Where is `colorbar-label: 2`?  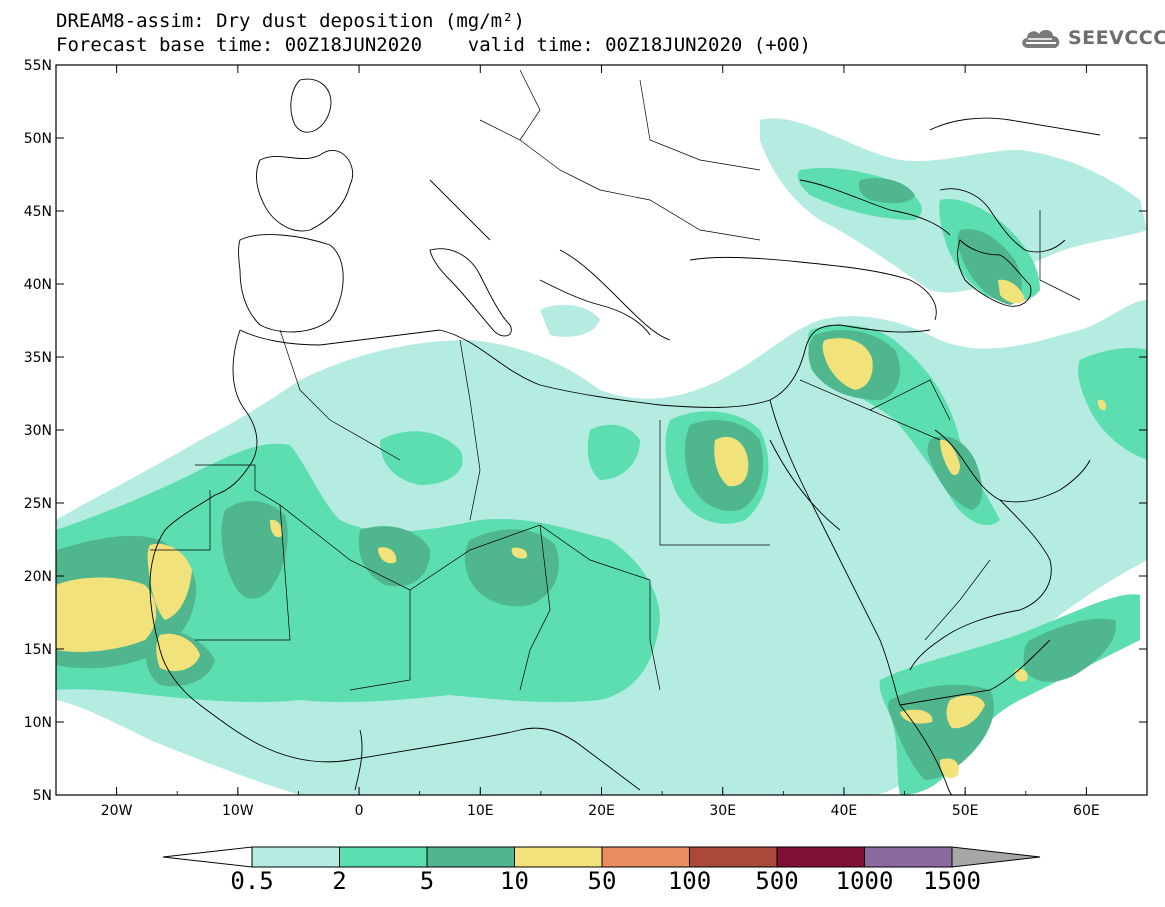 colorbar-label: 2 is located at coordinates (339, 881).